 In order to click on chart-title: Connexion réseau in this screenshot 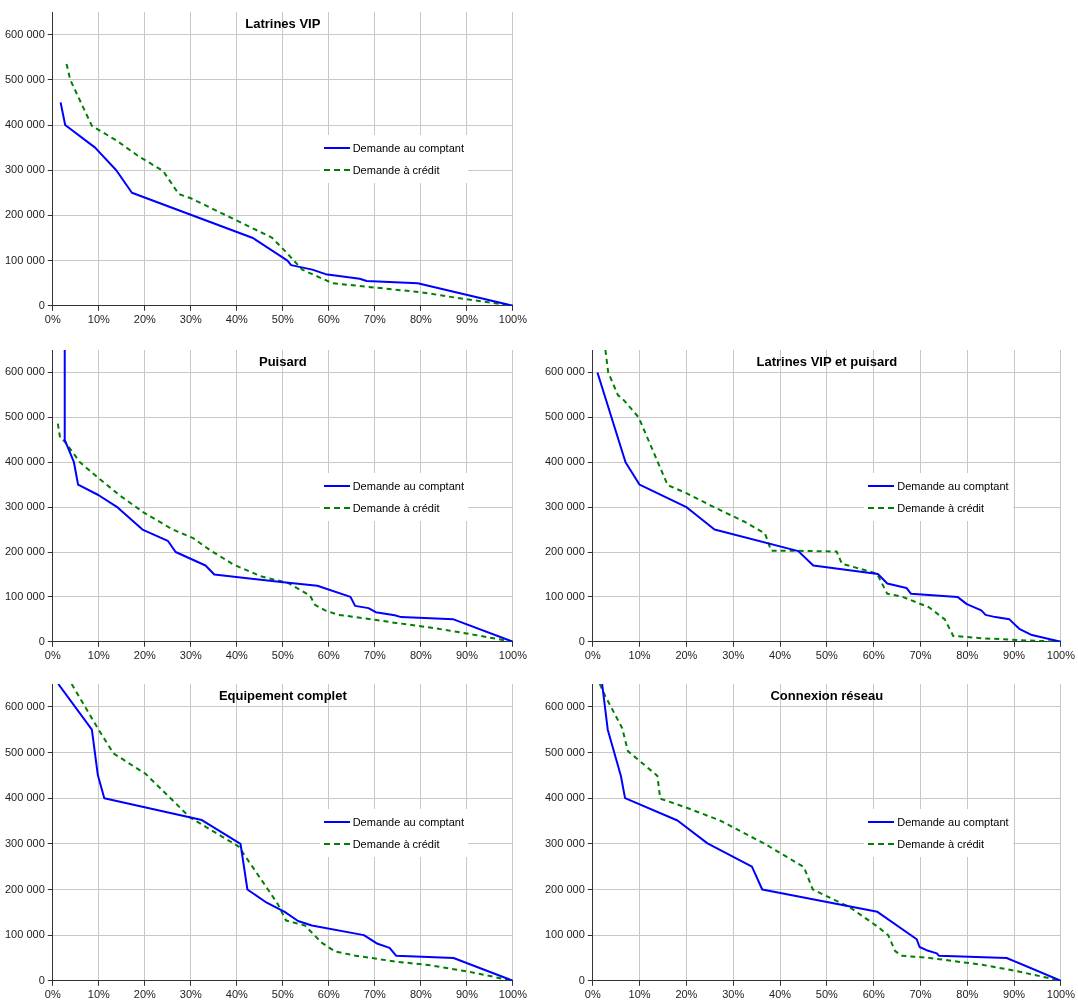, I will do `click(827, 695)`.